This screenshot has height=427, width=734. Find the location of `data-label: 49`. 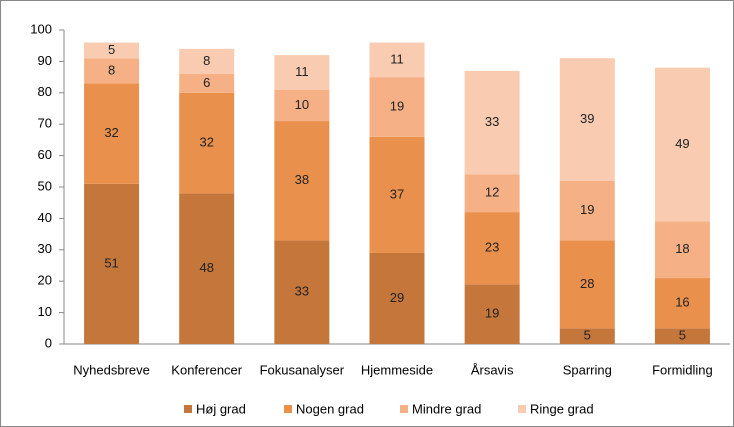

data-label: 49 is located at coordinates (682, 143).